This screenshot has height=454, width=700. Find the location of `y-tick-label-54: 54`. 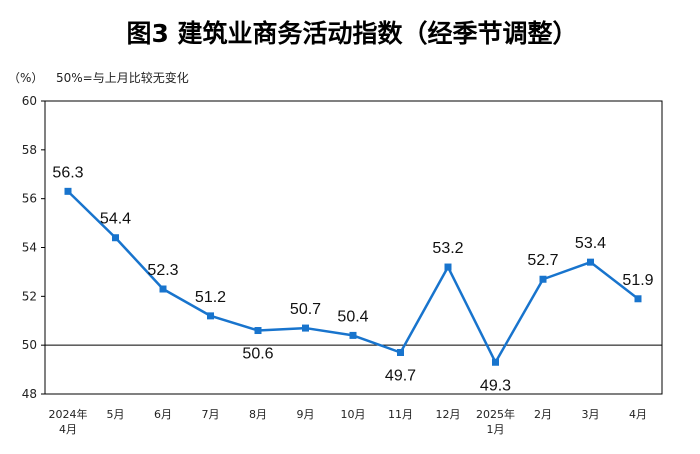

y-tick-label-54: 54 is located at coordinates (29, 248).